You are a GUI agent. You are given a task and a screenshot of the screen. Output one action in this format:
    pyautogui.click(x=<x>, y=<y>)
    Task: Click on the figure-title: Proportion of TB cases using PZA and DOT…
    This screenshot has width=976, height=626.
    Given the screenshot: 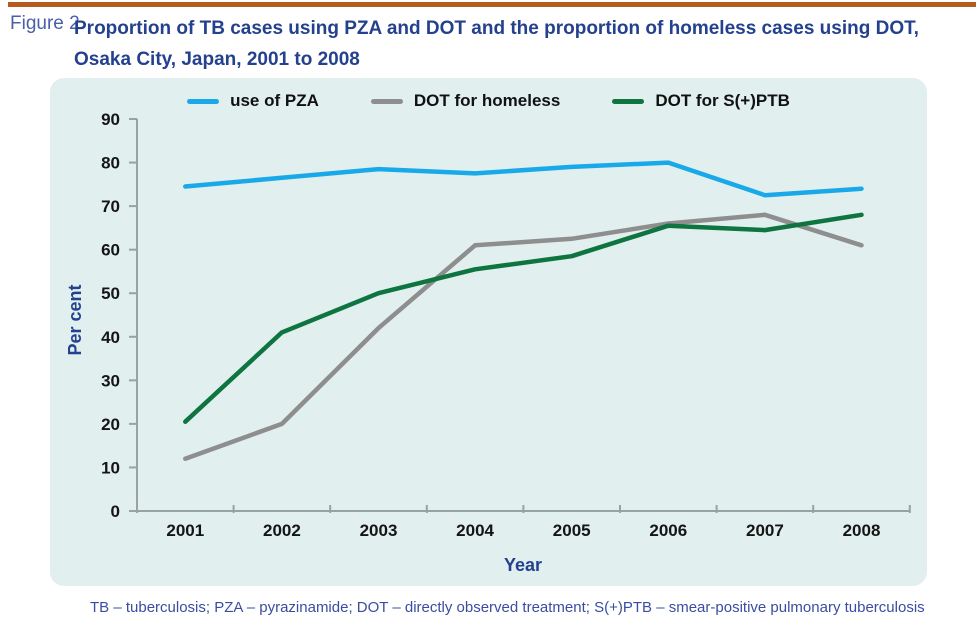 What is the action you would take?
    pyautogui.click(x=496, y=44)
    